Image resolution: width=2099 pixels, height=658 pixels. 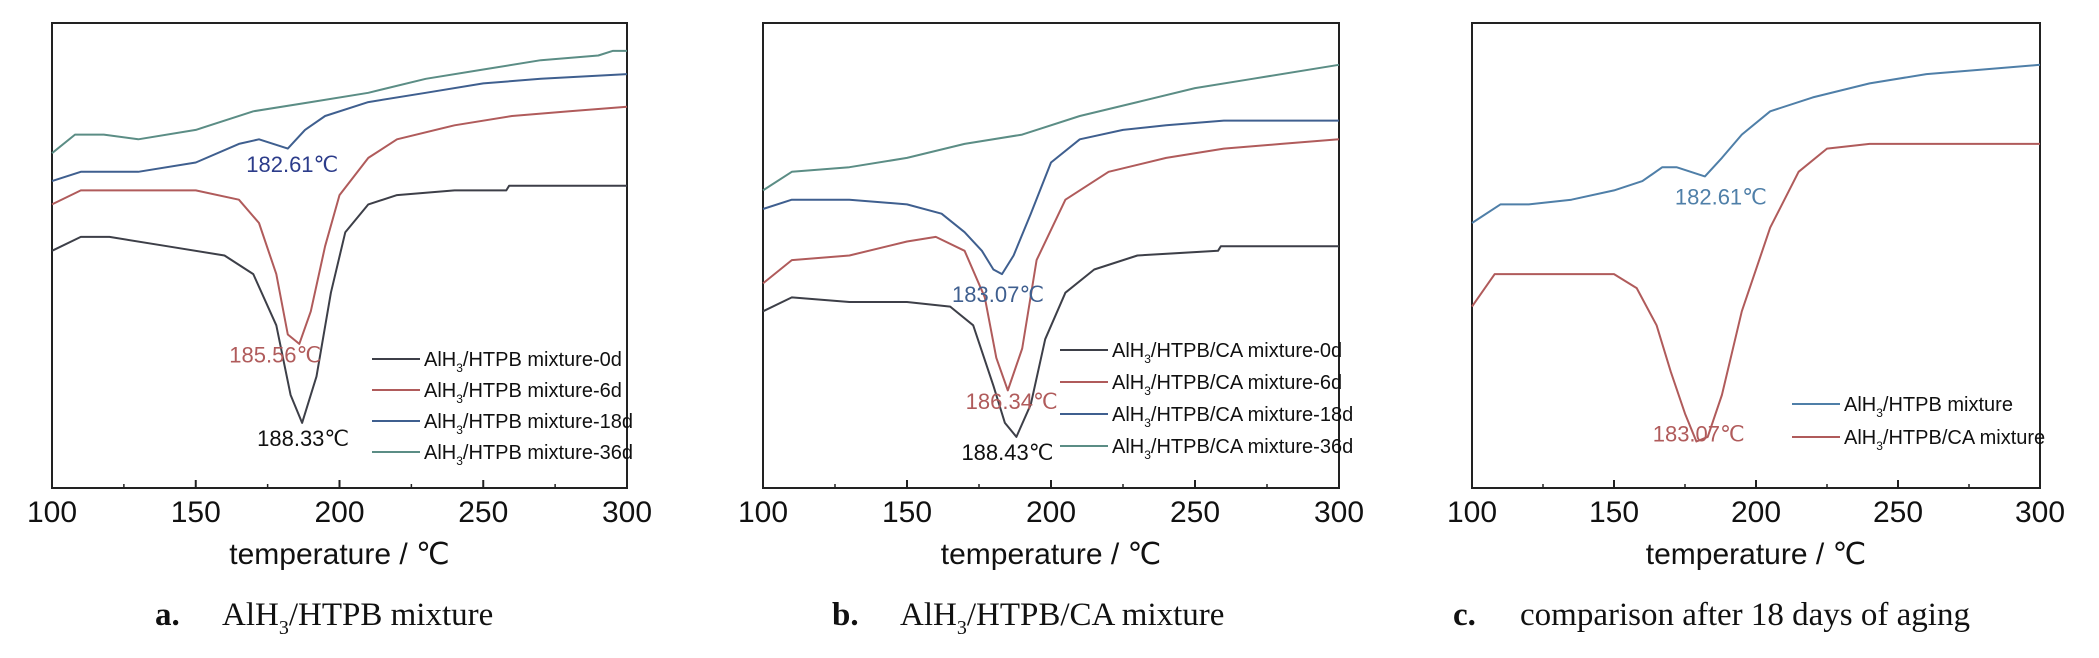 I want to click on caption-letter: a., so click(x=167, y=615).